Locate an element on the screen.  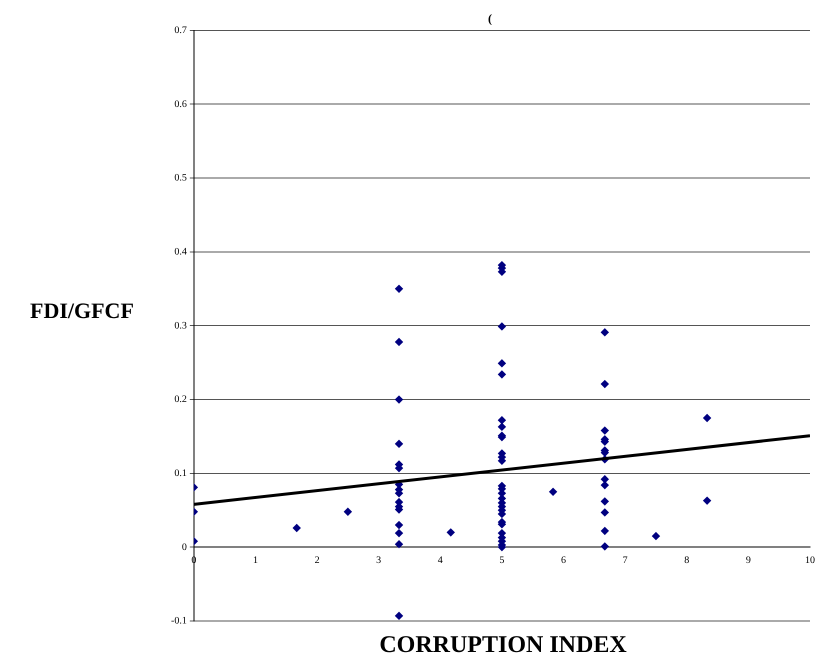
chart-title: ( is located at coordinates (490, 18).